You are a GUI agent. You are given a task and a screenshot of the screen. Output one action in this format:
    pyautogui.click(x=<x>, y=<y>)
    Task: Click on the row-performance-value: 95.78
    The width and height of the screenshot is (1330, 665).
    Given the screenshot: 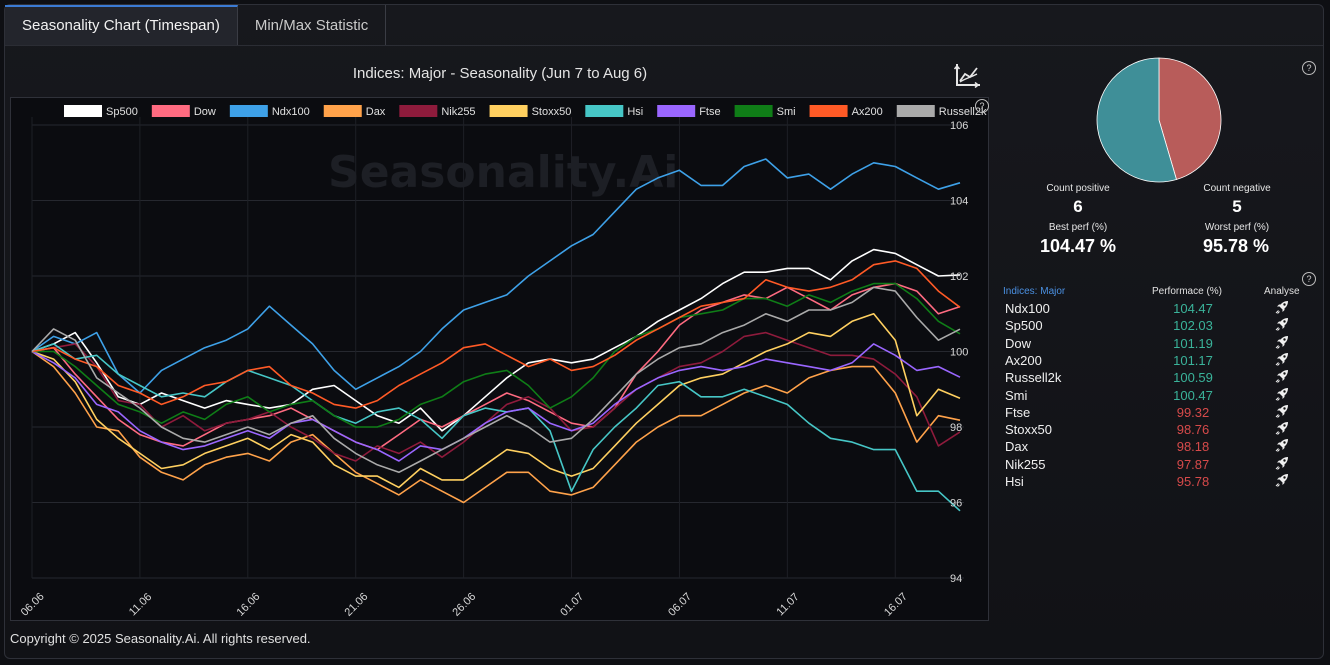 What is the action you would take?
    pyautogui.click(x=1193, y=481)
    